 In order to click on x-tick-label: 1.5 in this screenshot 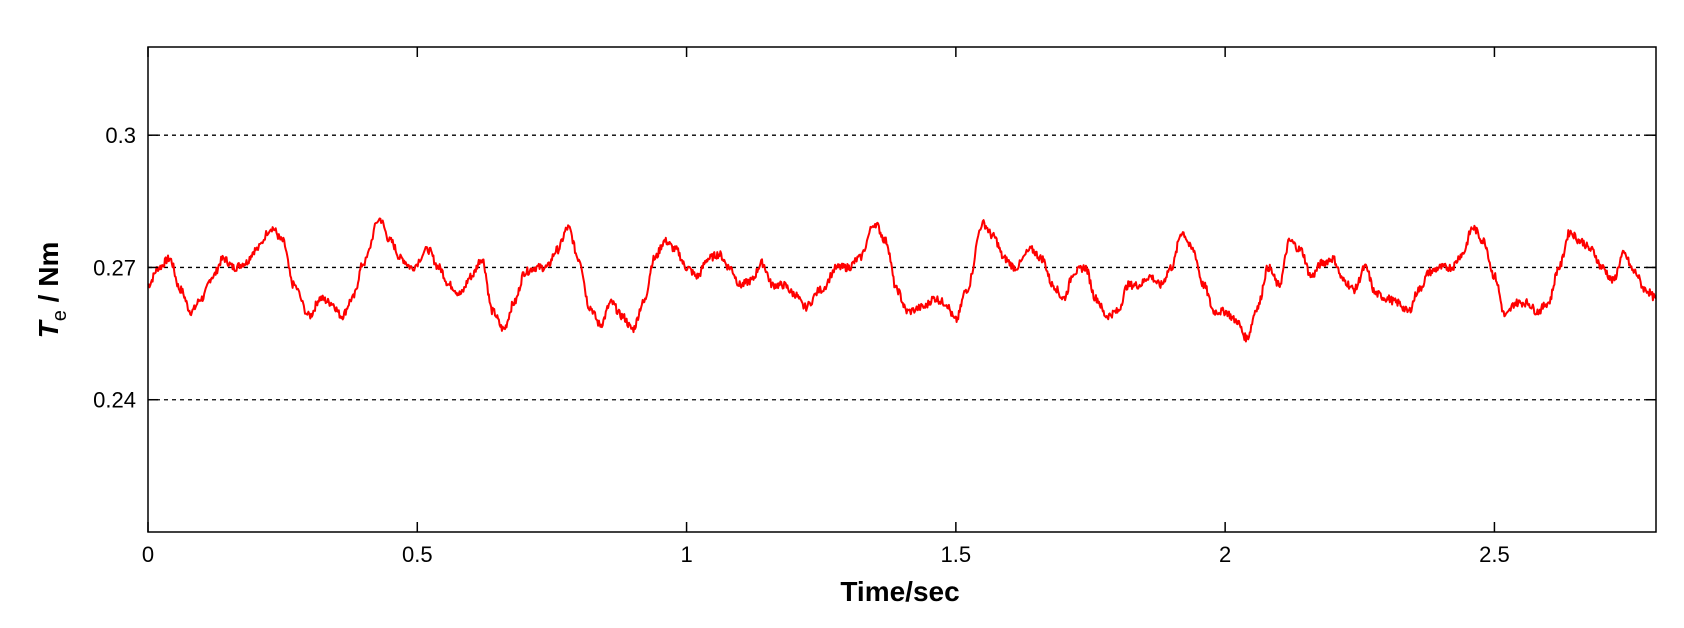, I will do `click(956, 554)`.